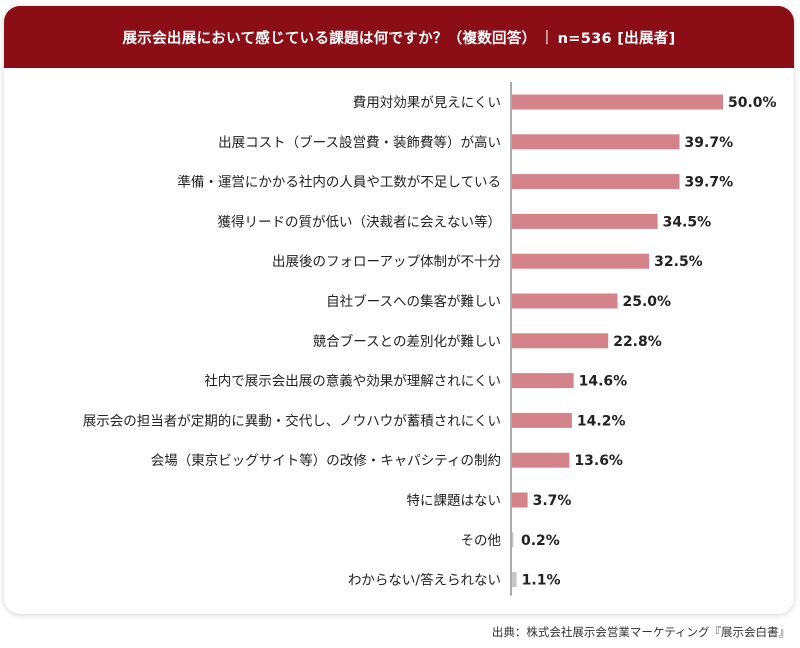  I want to click on category-label: 展示会の担当者が定期的に異動・交代し、ノウハウが蓄積されにくい, so click(292, 420).